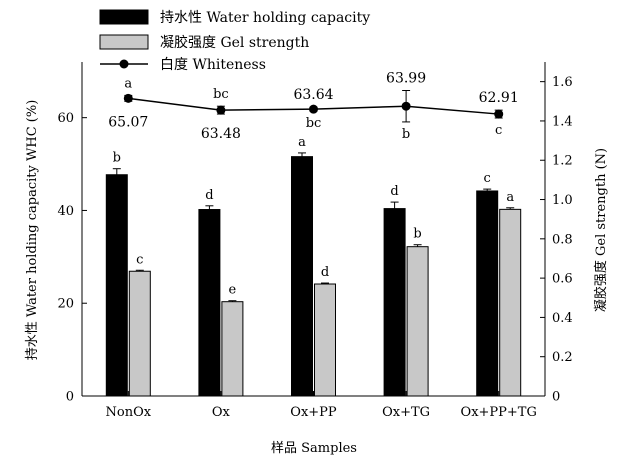  What do you see at coordinates (406, 78) in the screenshot?
I see `whiteness-value-label-3: 63.99` at bounding box center [406, 78].